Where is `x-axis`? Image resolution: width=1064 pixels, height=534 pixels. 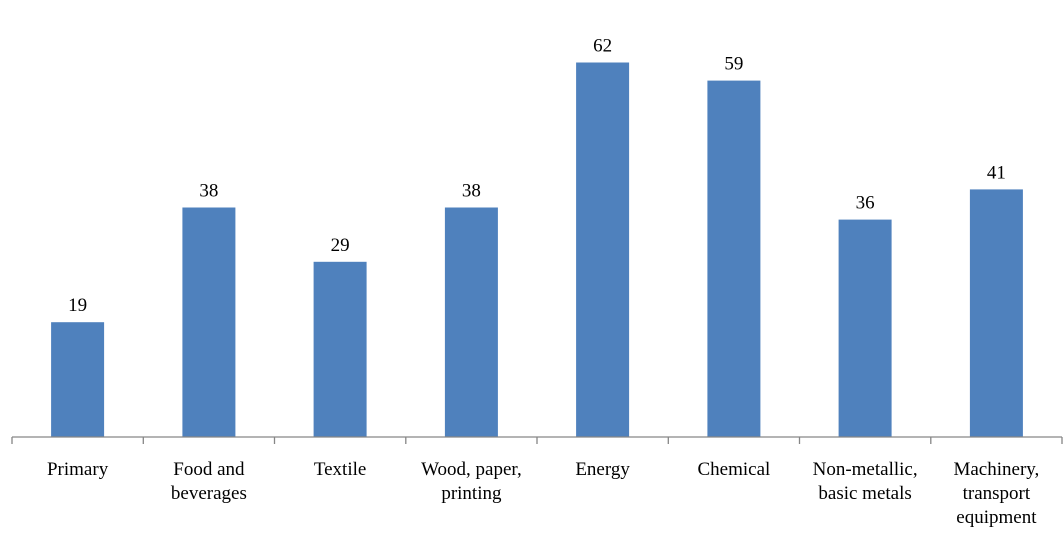
x-axis is located at coordinates (537, 440).